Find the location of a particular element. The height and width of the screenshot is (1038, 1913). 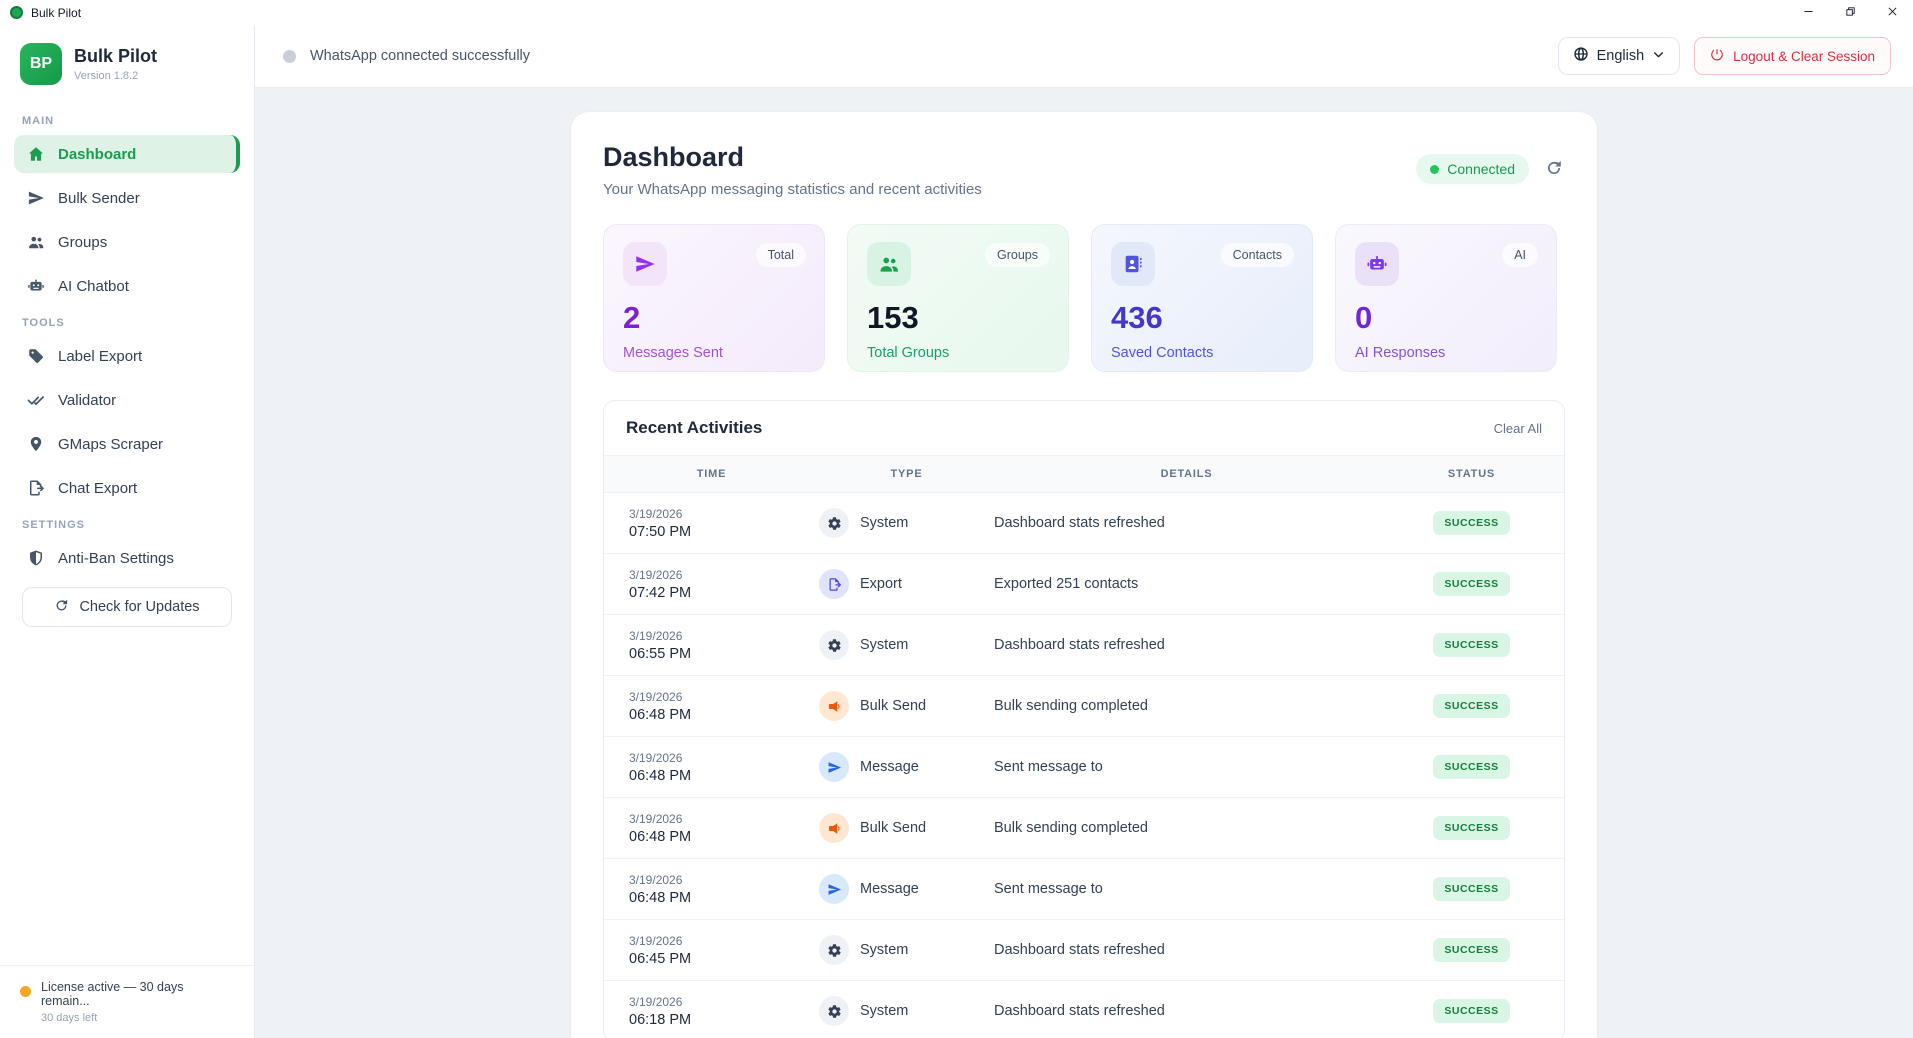

license-status-dot is located at coordinates (25, 991).